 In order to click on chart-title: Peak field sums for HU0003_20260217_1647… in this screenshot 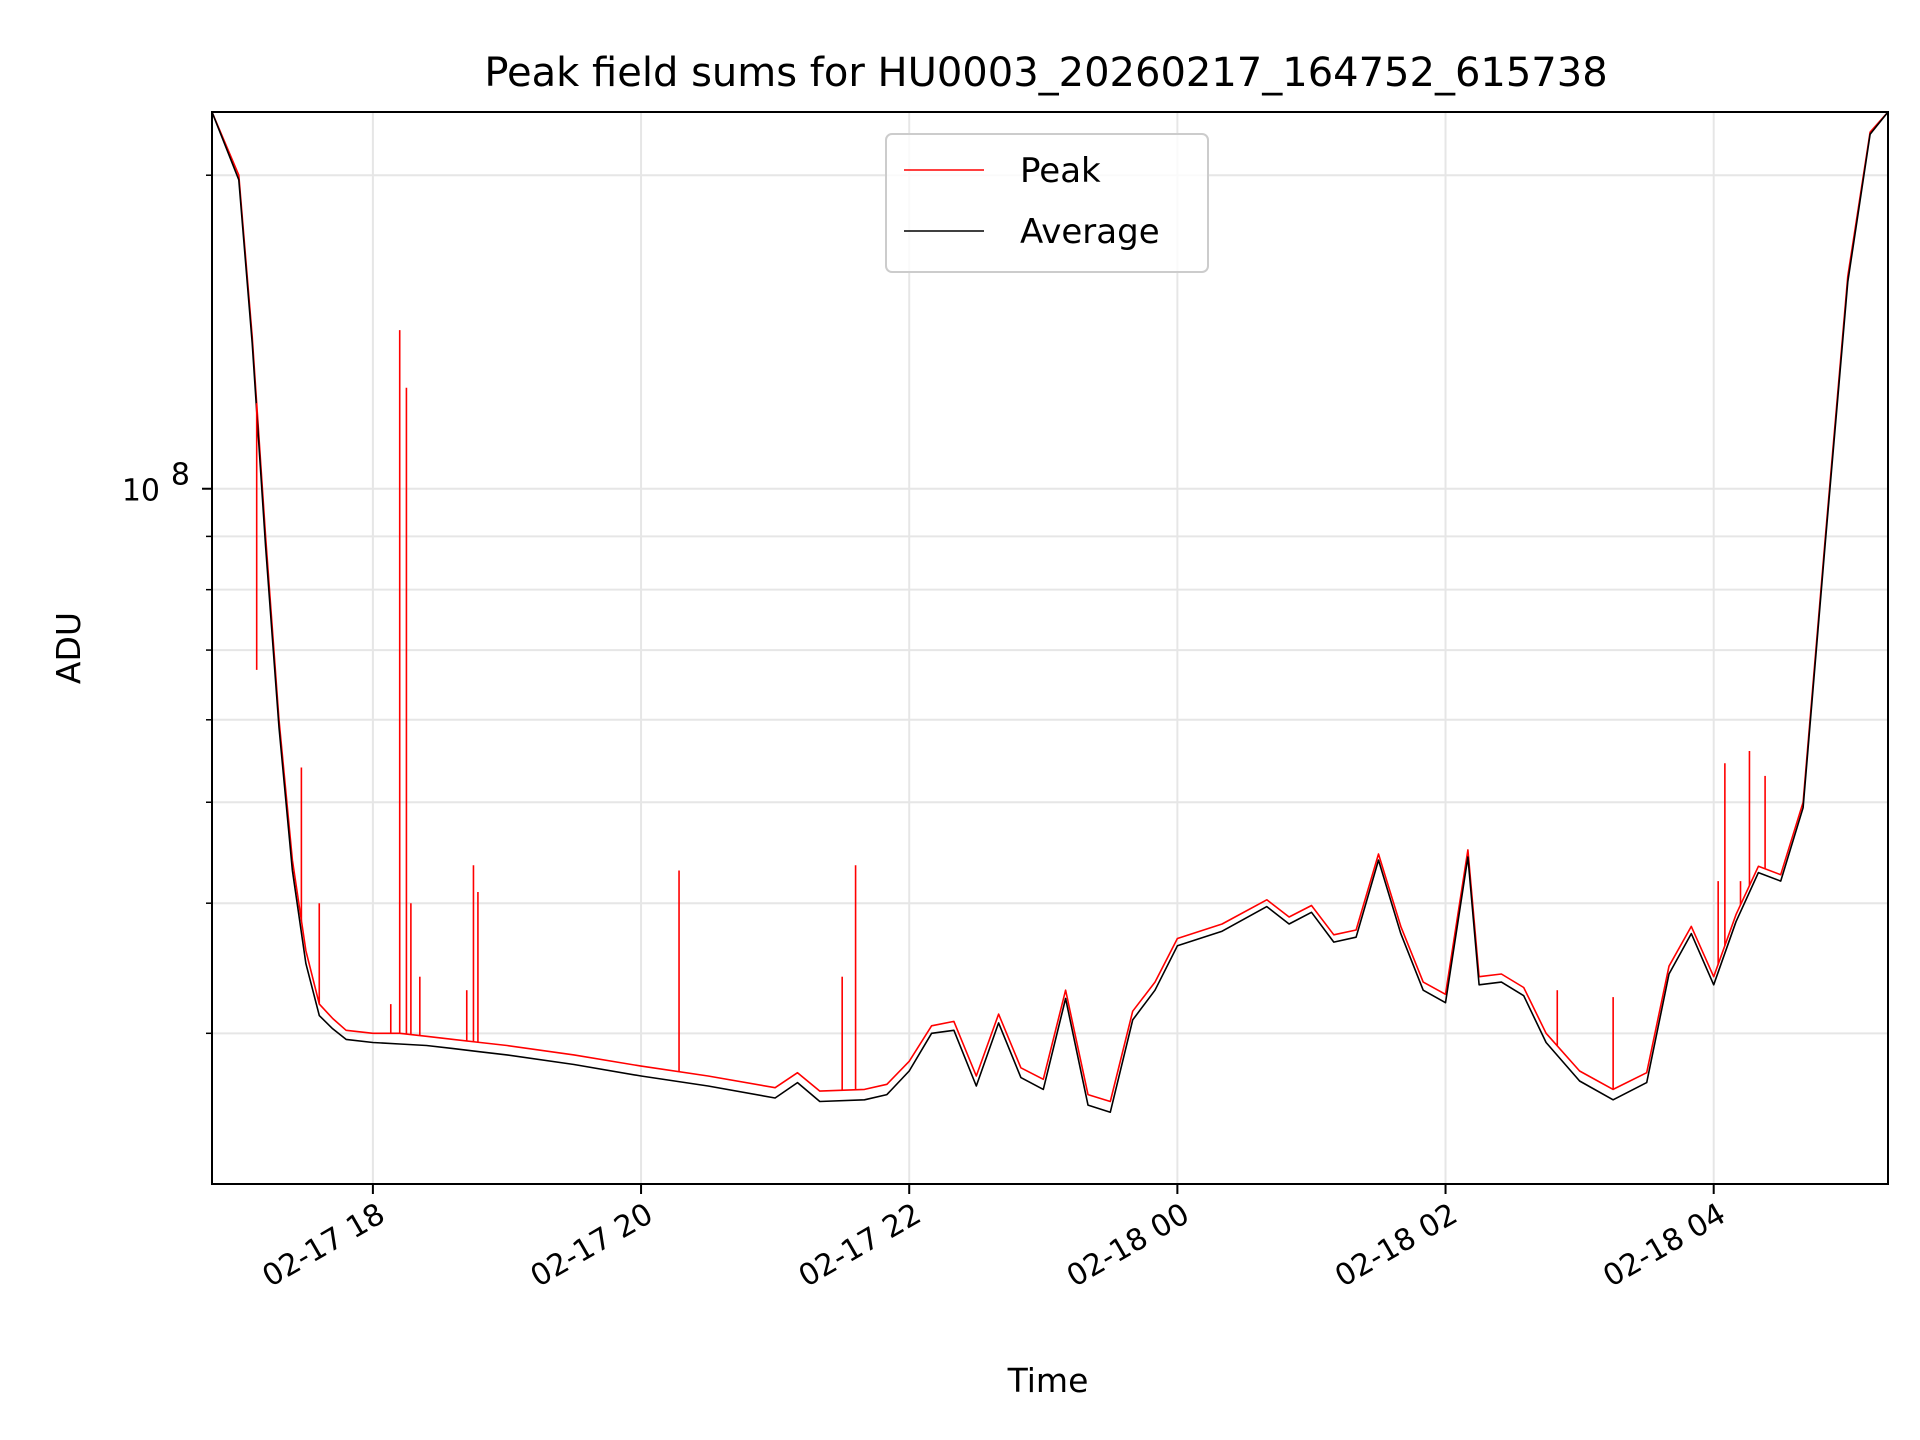, I will do `click(1045, 73)`.